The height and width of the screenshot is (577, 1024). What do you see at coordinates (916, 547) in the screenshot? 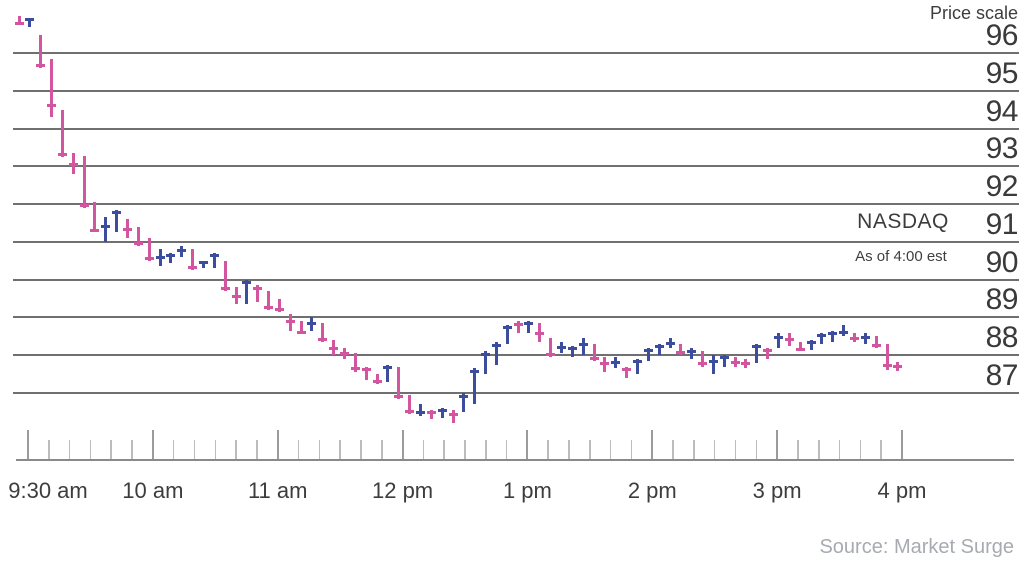
I see `source-attribution-label: Source: Market Surge` at bounding box center [916, 547].